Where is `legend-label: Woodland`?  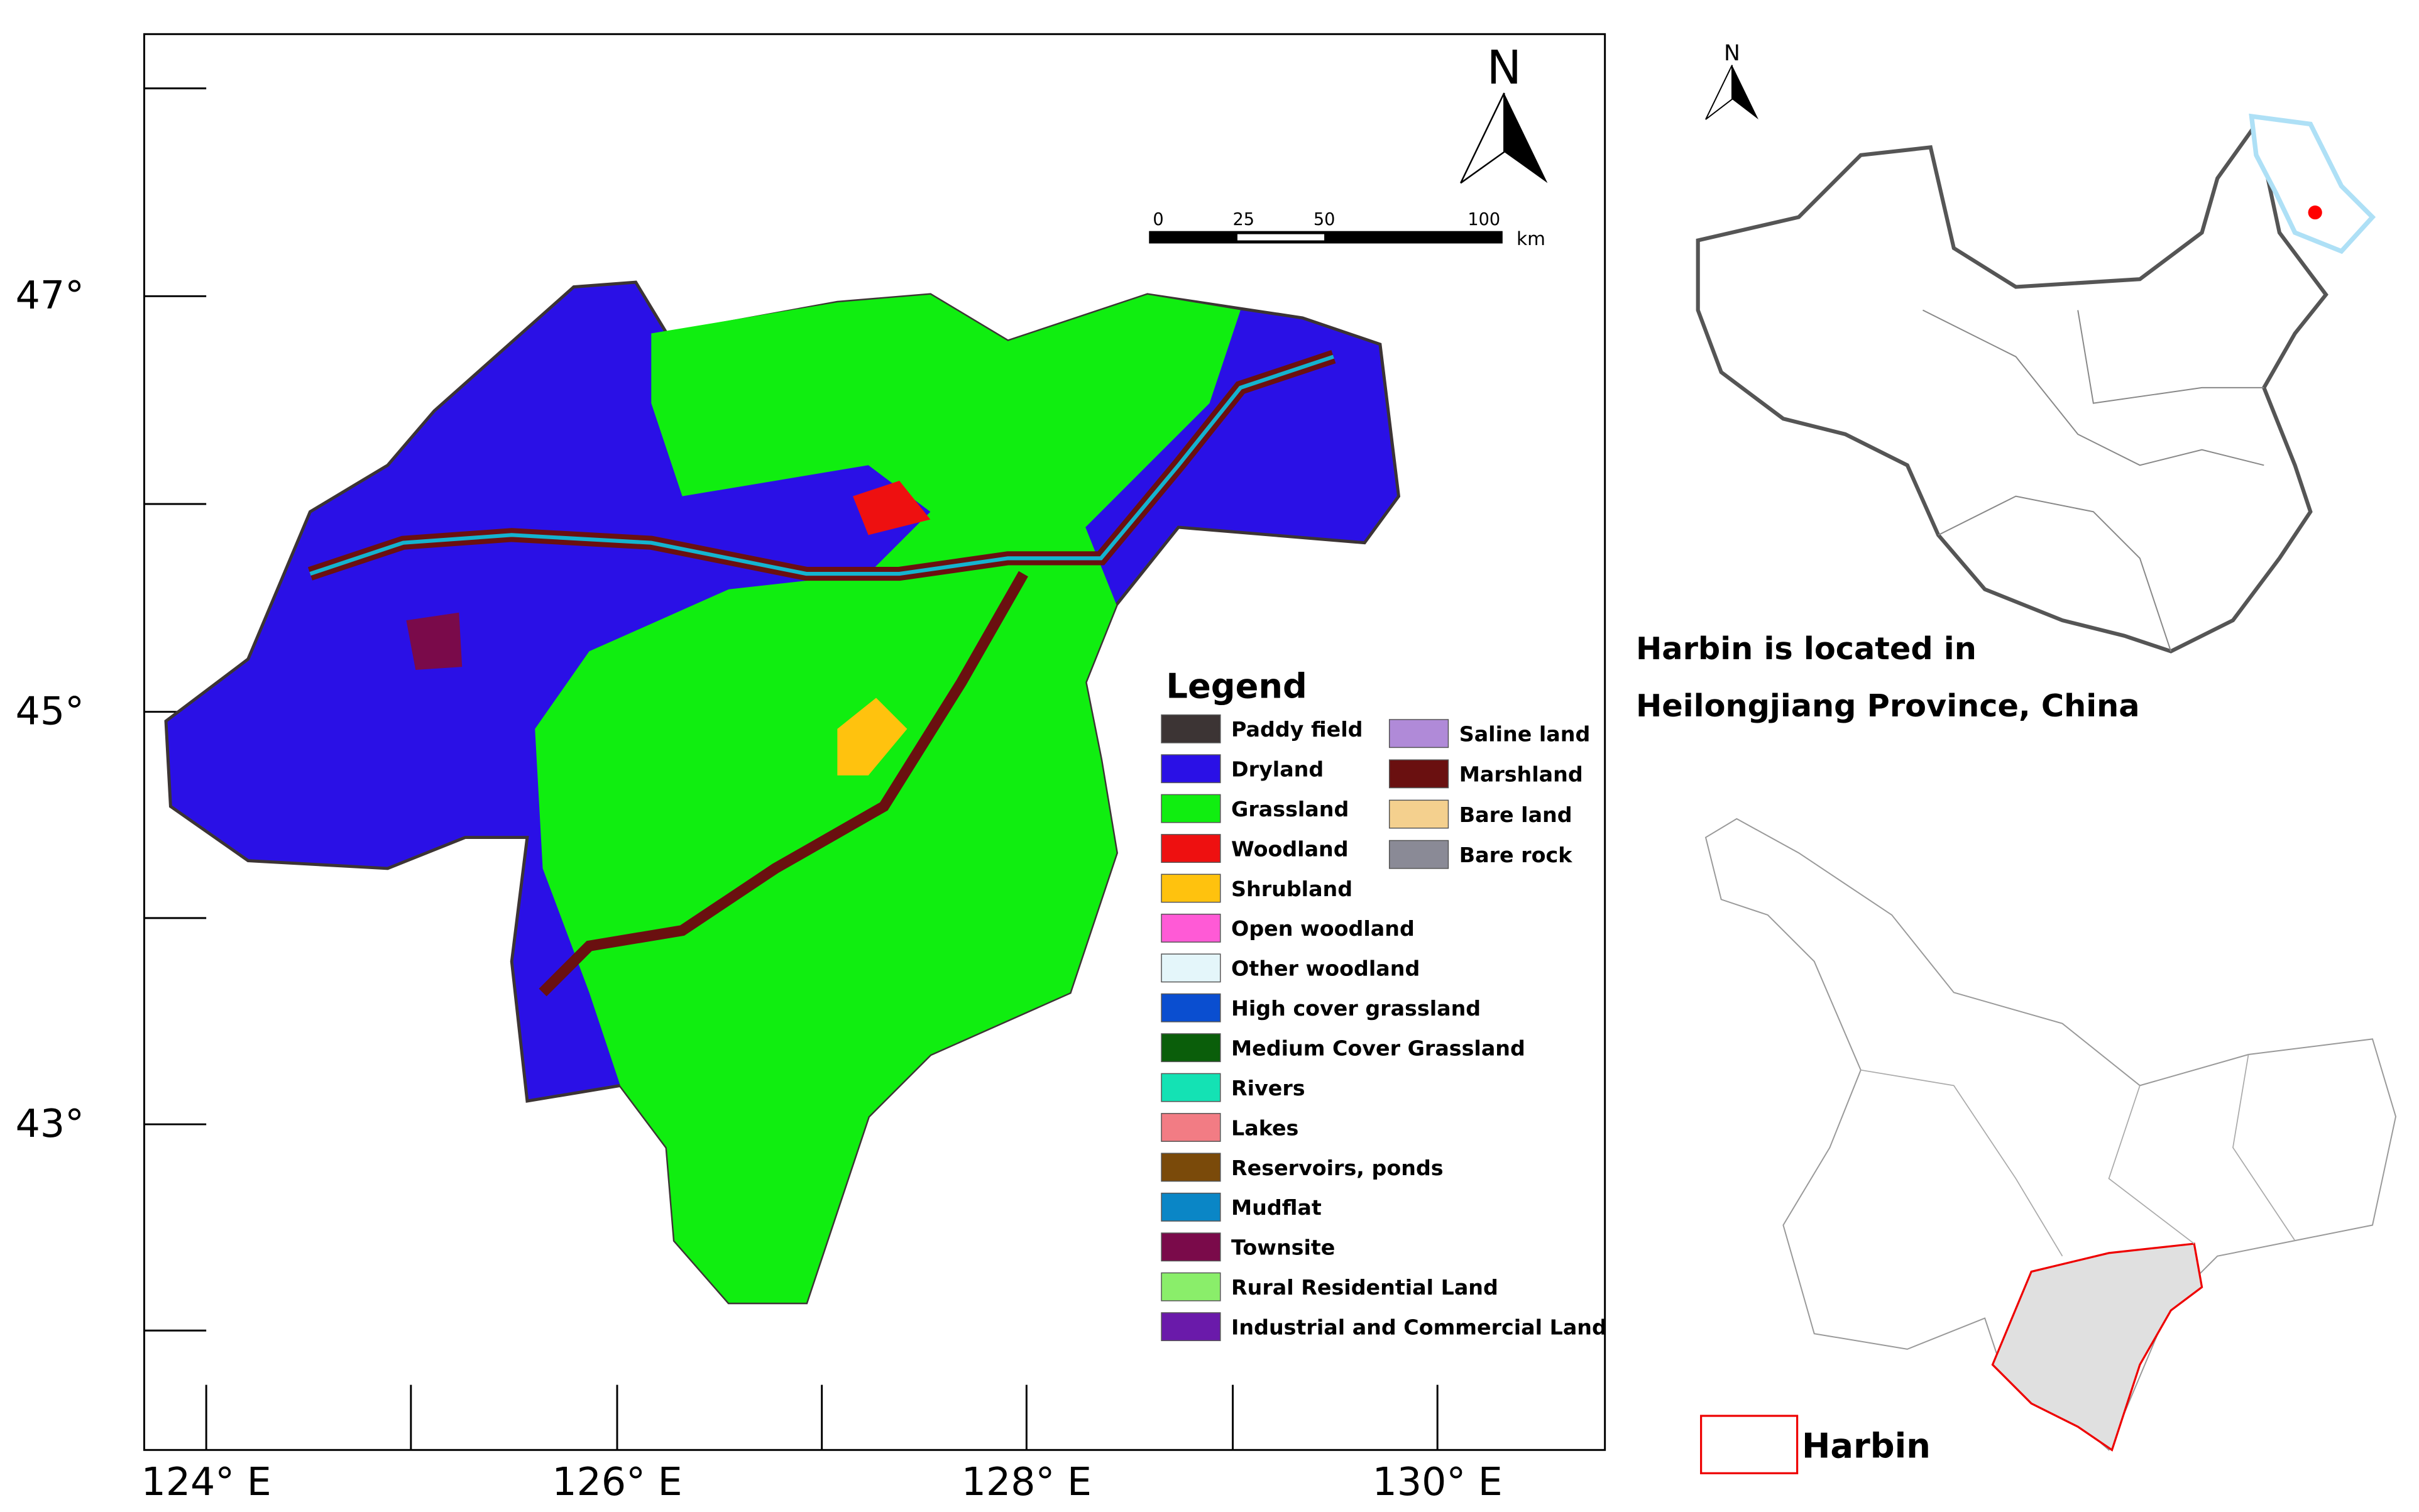
legend-label: Woodland is located at coordinates (1290, 848).